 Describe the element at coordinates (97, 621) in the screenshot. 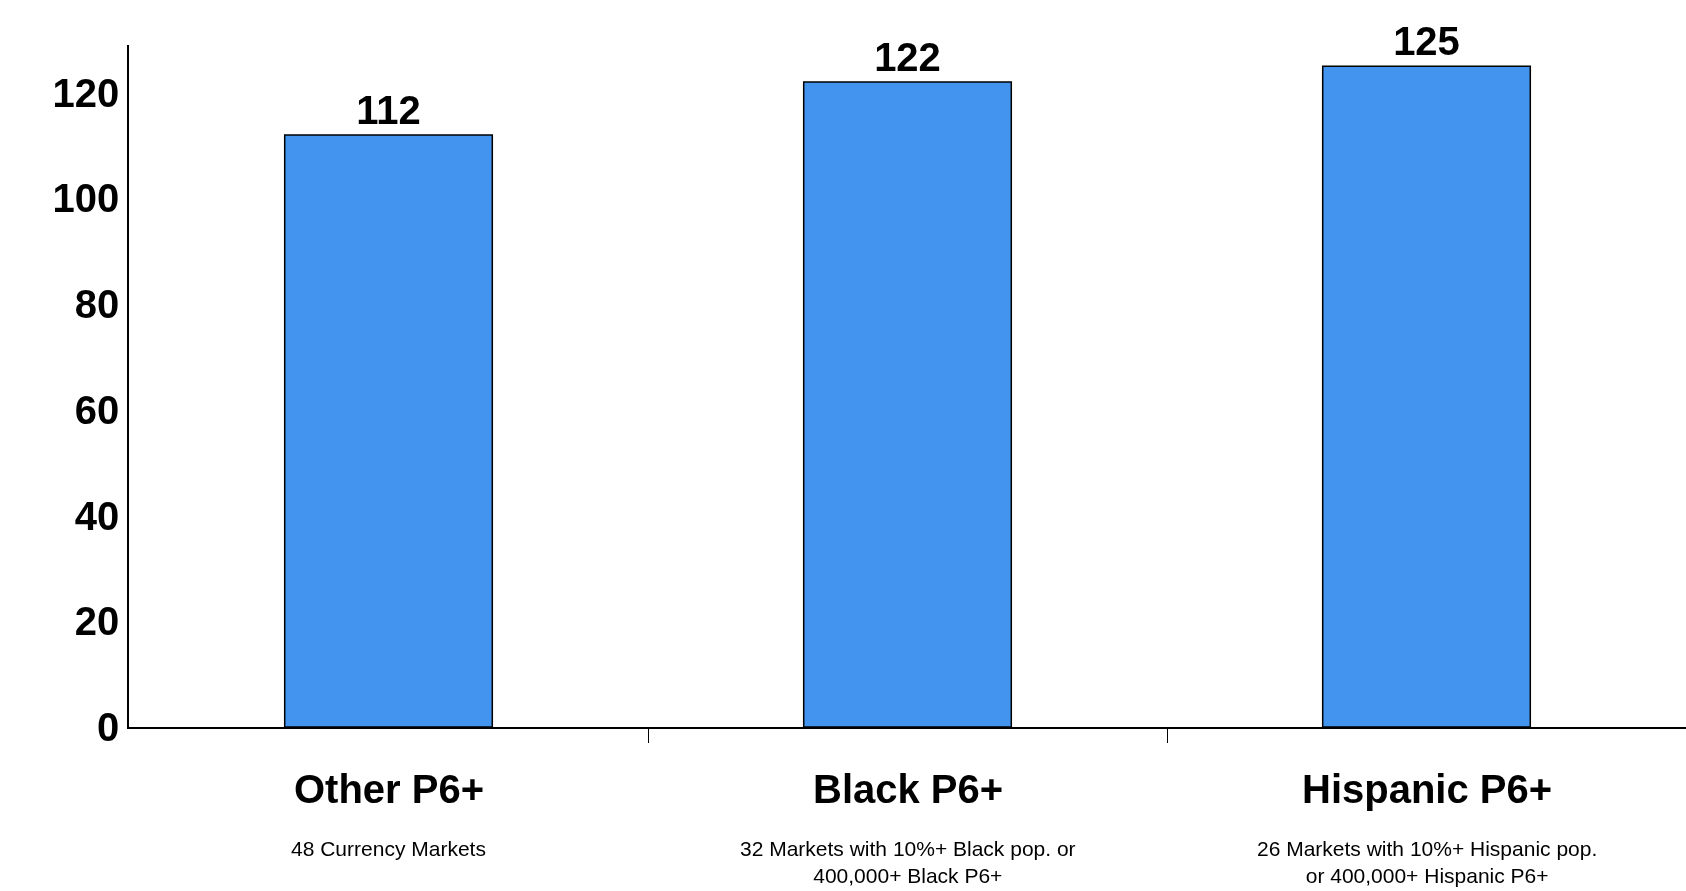

I see `y-tick-label: 20` at that location.